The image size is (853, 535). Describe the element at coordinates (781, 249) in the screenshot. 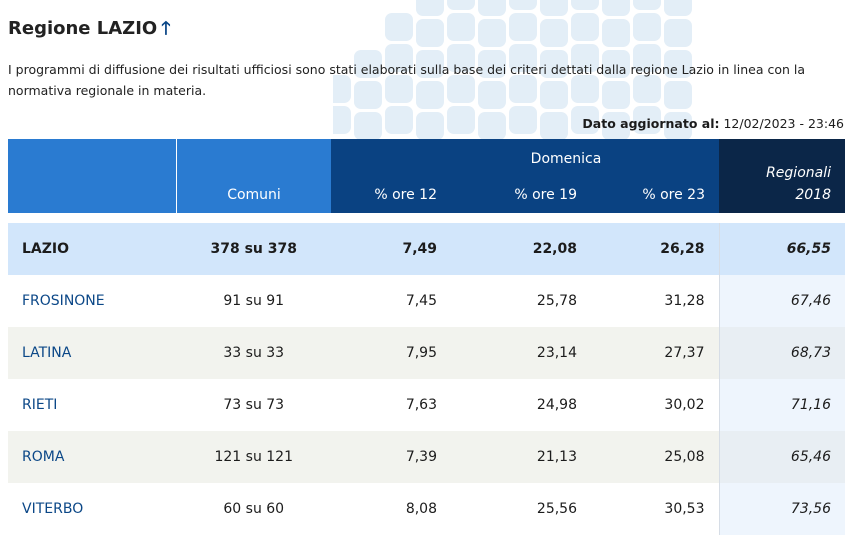

I see `regionali-value: 66,55` at that location.